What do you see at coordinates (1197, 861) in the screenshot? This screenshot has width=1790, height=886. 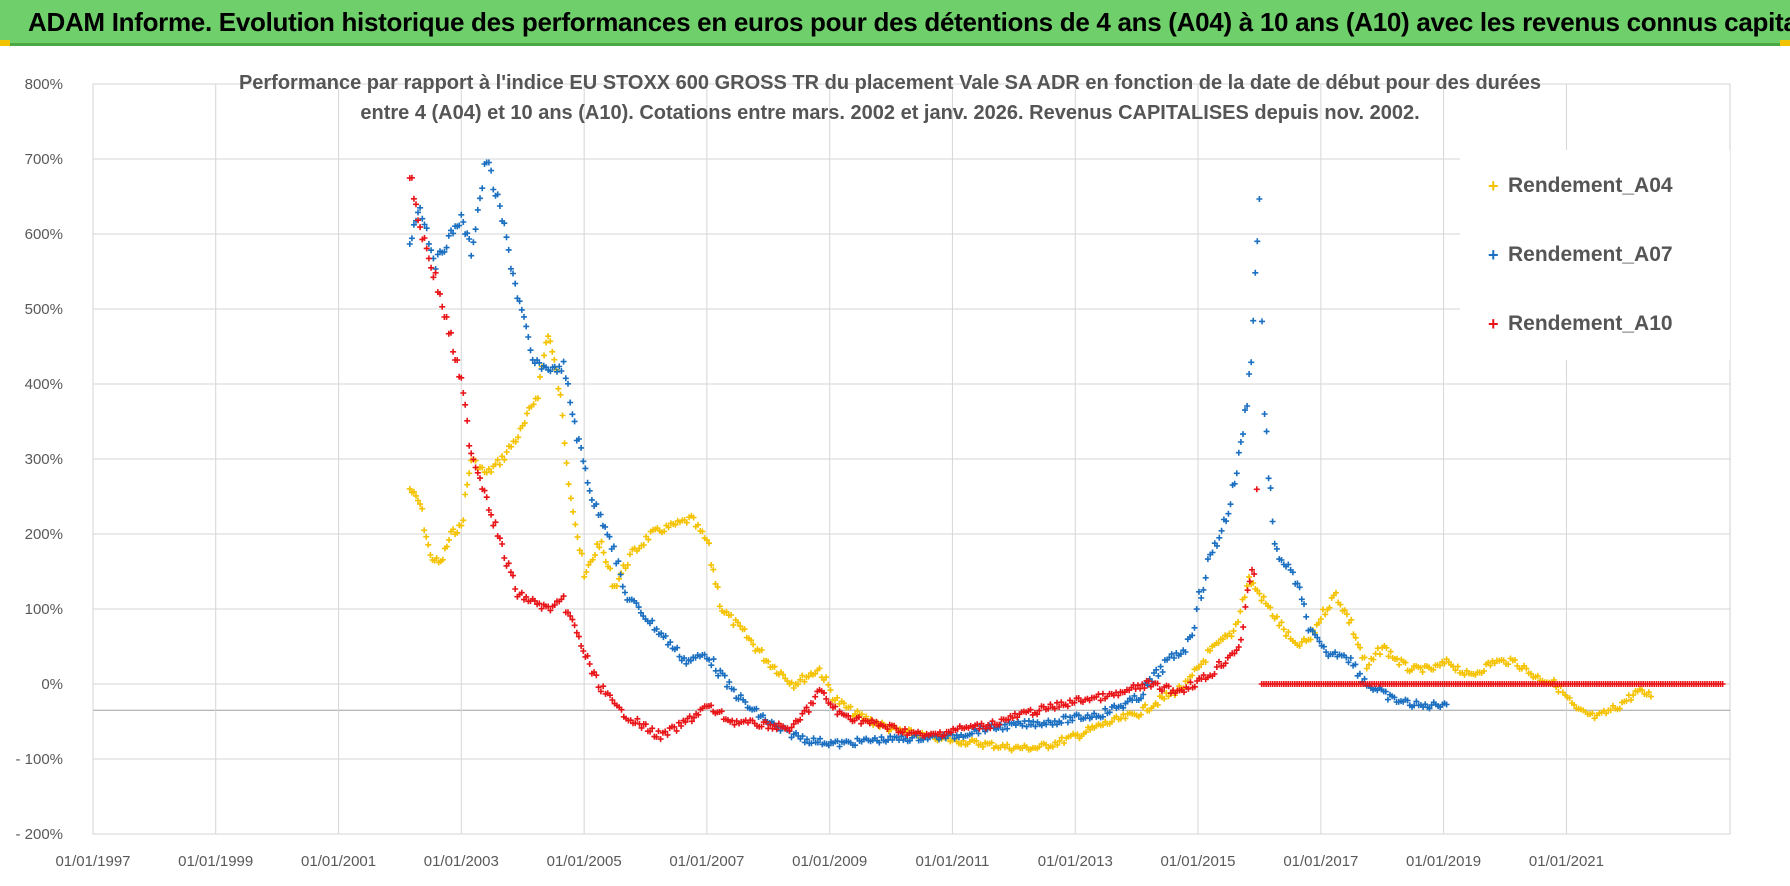 I see `x-tick-label: 01/01/2015` at bounding box center [1197, 861].